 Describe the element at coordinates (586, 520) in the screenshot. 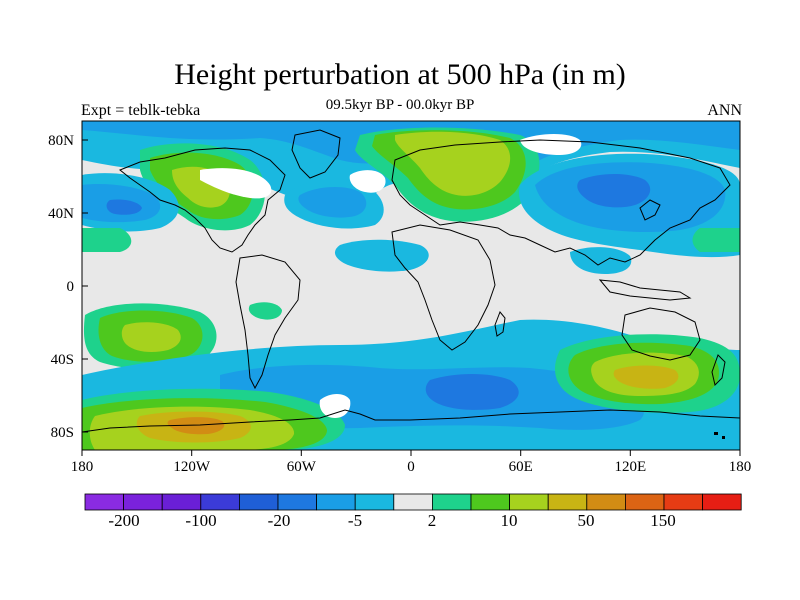

I see `colorbar-label-7: 50` at that location.